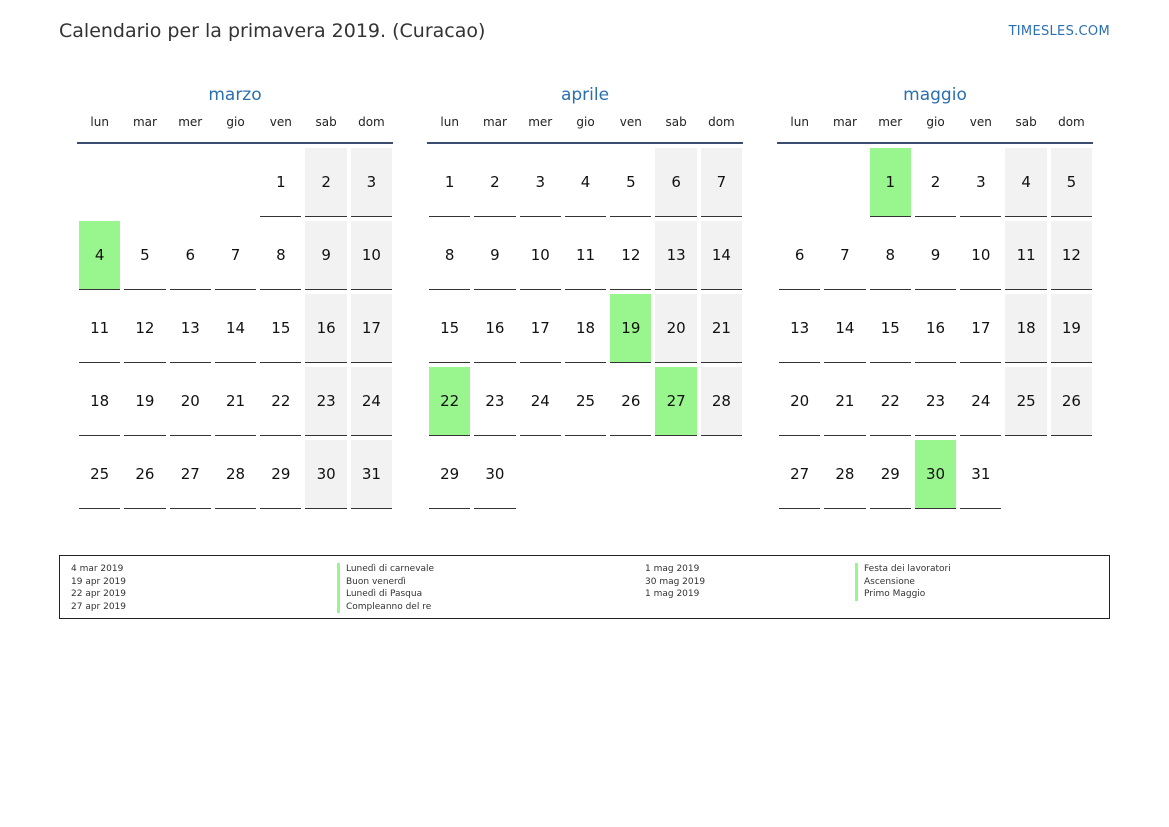 This screenshot has width=1169, height=827. Describe the element at coordinates (585, 95) in the screenshot. I see `month-name: aprile` at that location.